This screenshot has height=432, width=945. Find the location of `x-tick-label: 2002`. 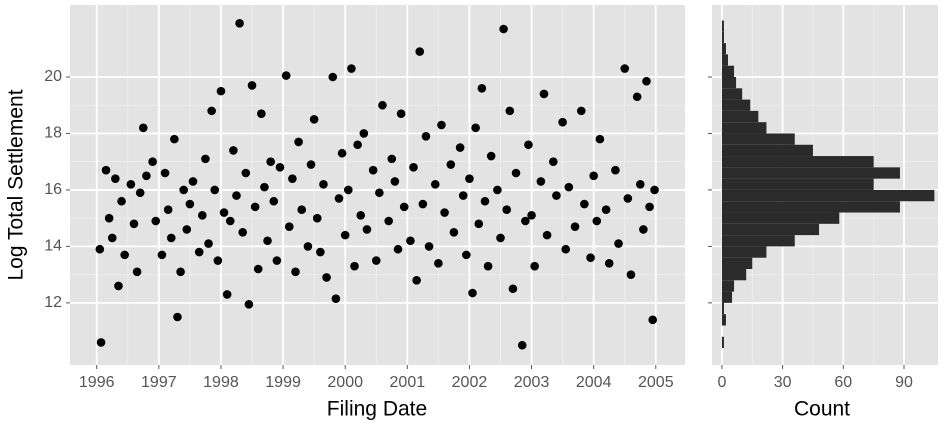

x-tick-label: 2002 is located at coordinates (470, 382).